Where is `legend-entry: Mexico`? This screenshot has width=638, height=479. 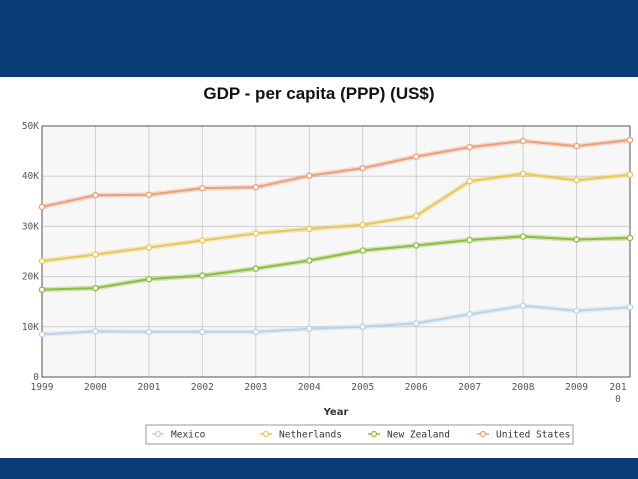
legend-entry: Mexico is located at coordinates (179, 435).